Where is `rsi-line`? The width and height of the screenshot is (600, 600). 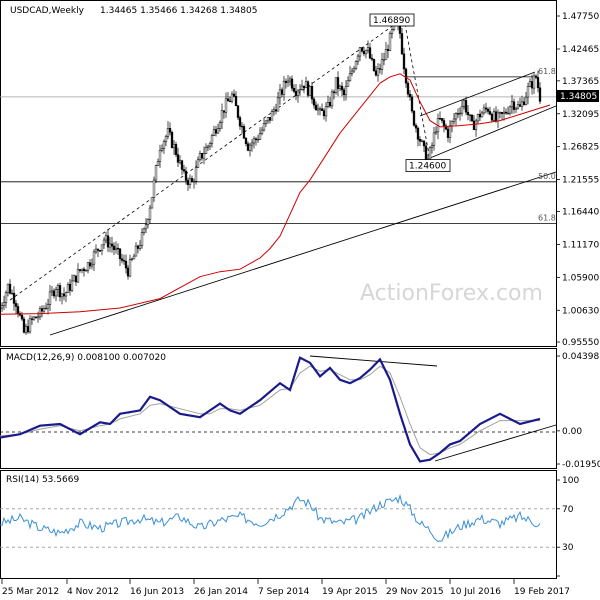 rsi-line is located at coordinates (270, 517).